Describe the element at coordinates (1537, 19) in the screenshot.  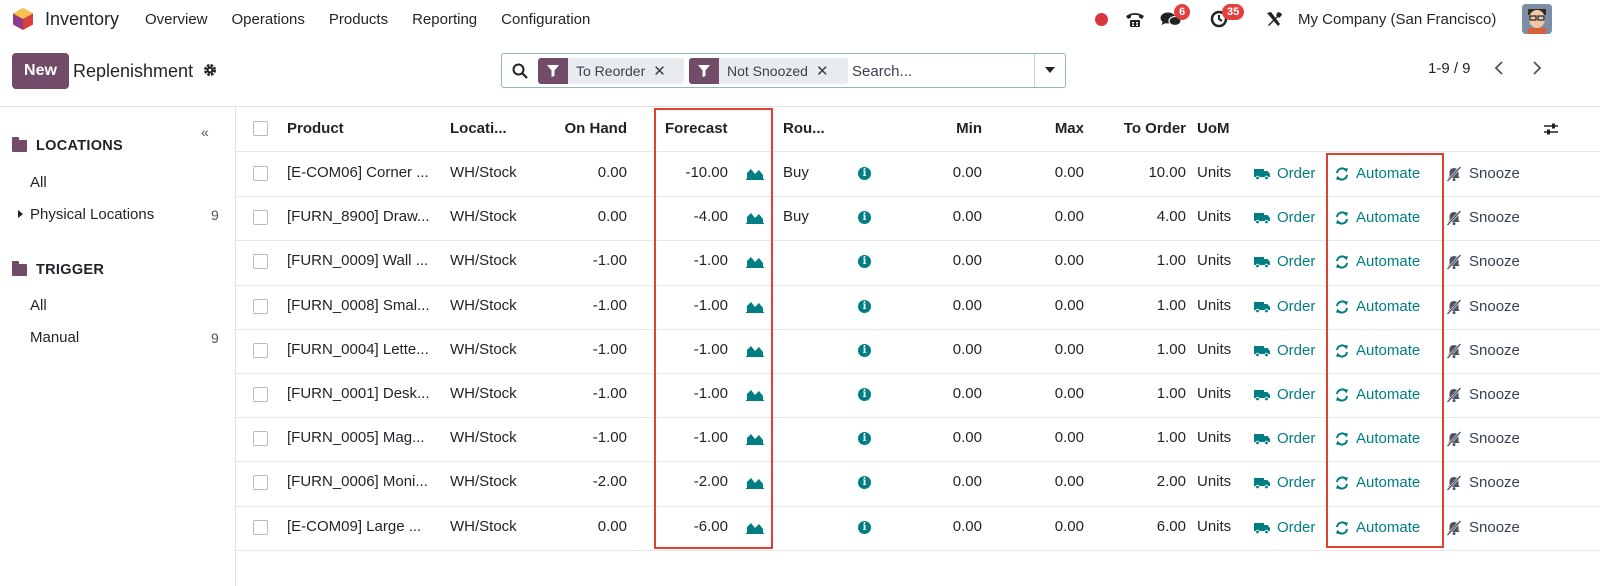
I see `user-avatar` at that location.